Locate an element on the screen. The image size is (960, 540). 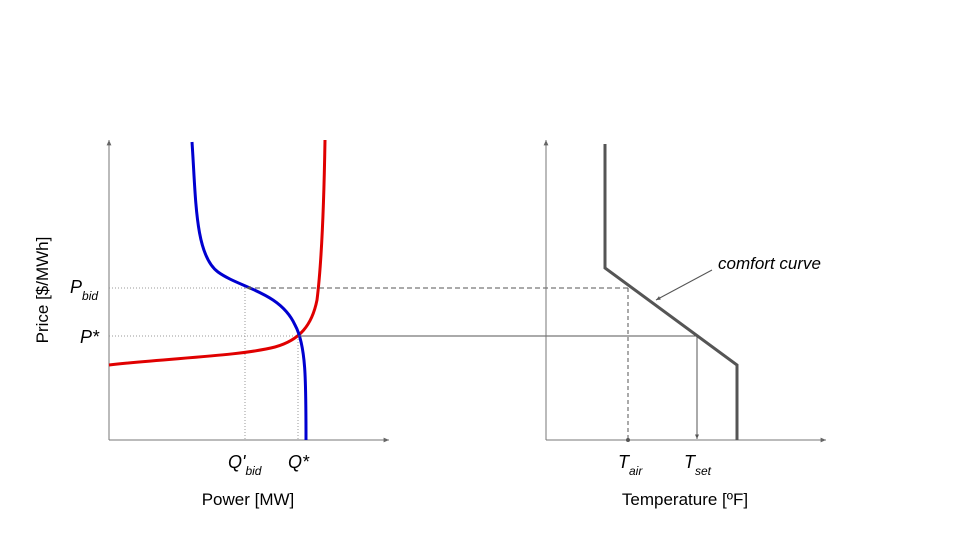
t-air-label: Tair is located at coordinates (630, 465).